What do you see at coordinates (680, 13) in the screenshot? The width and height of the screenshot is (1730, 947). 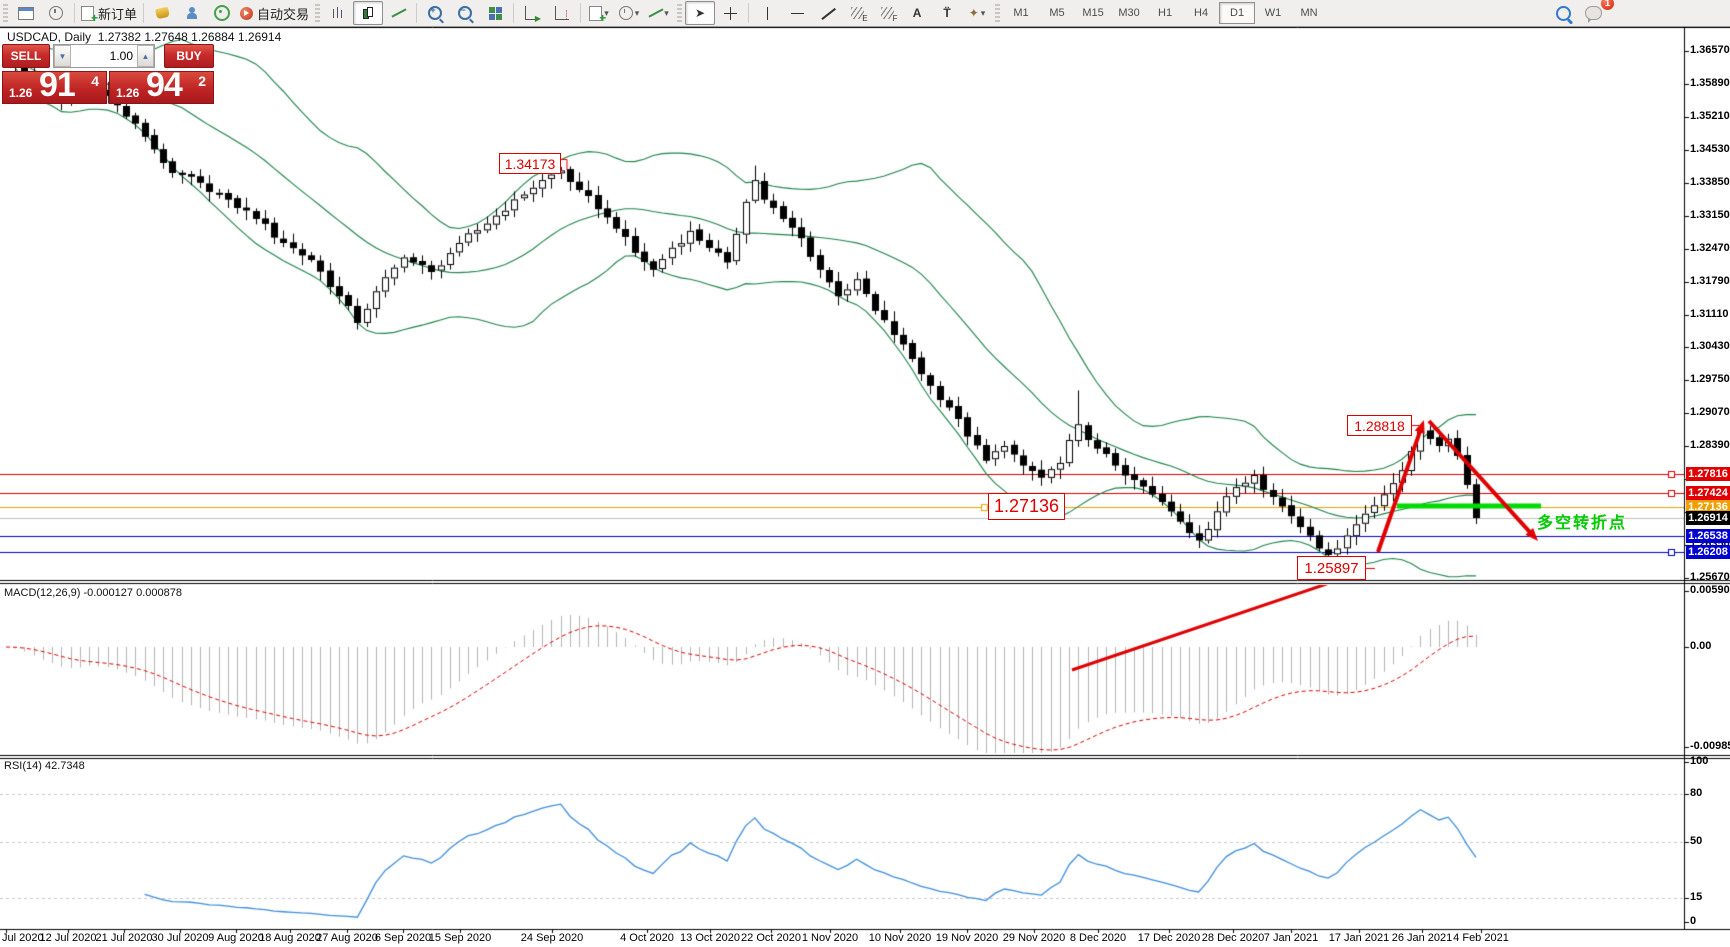 I see `toolbar-grip` at bounding box center [680, 13].